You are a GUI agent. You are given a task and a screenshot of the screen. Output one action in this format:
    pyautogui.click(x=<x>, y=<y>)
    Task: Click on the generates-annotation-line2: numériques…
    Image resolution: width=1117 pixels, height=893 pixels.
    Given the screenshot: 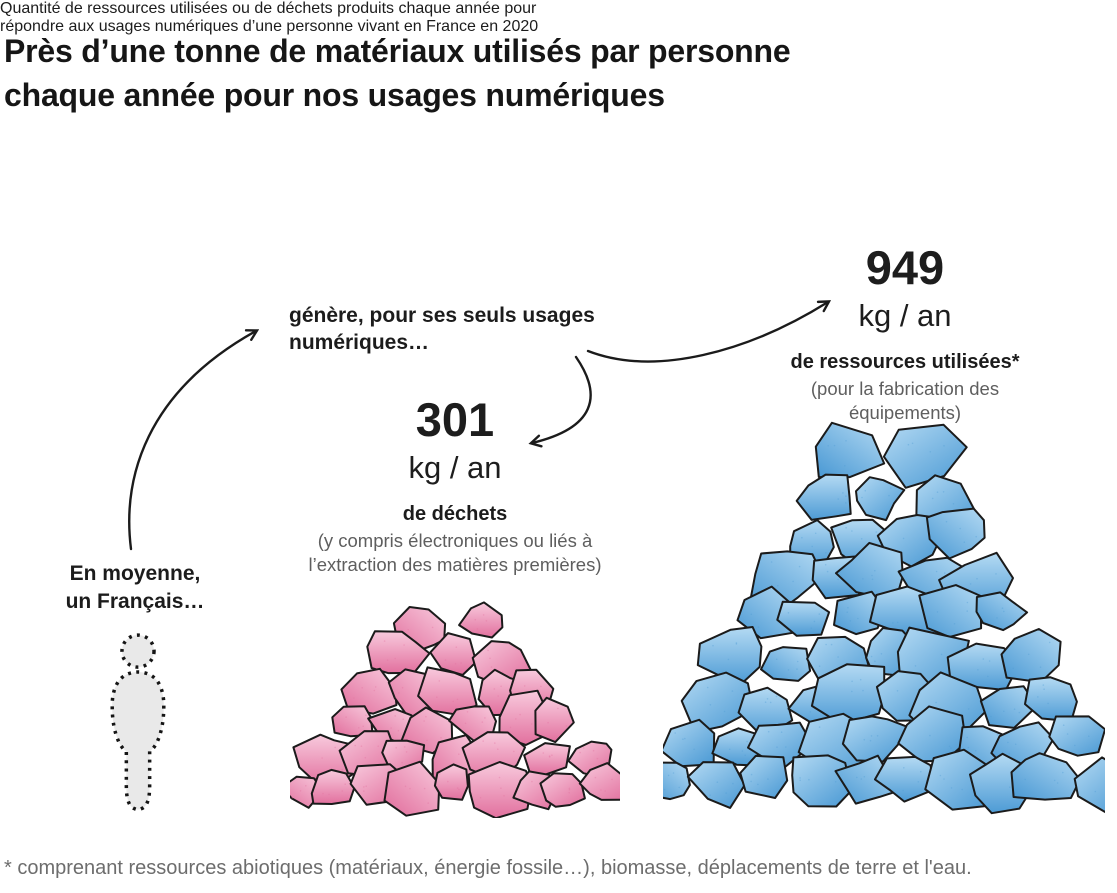 What is the action you would take?
    pyautogui.click(x=359, y=342)
    